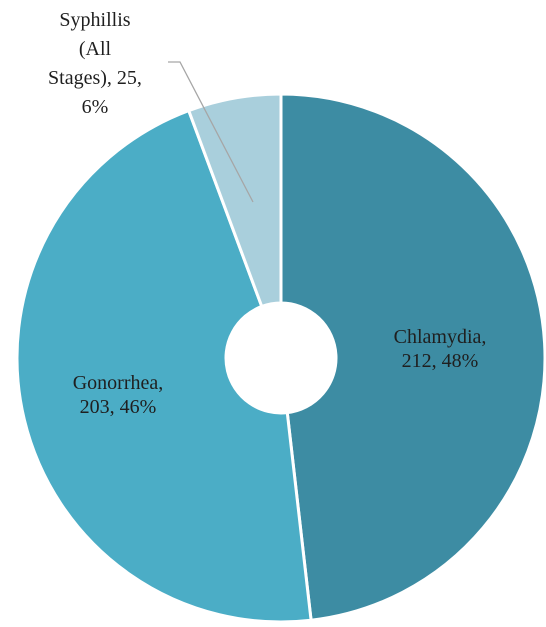 This screenshot has width=546, height=627. What do you see at coordinates (211, 132) in the screenshot?
I see `label-leader-line` at bounding box center [211, 132].